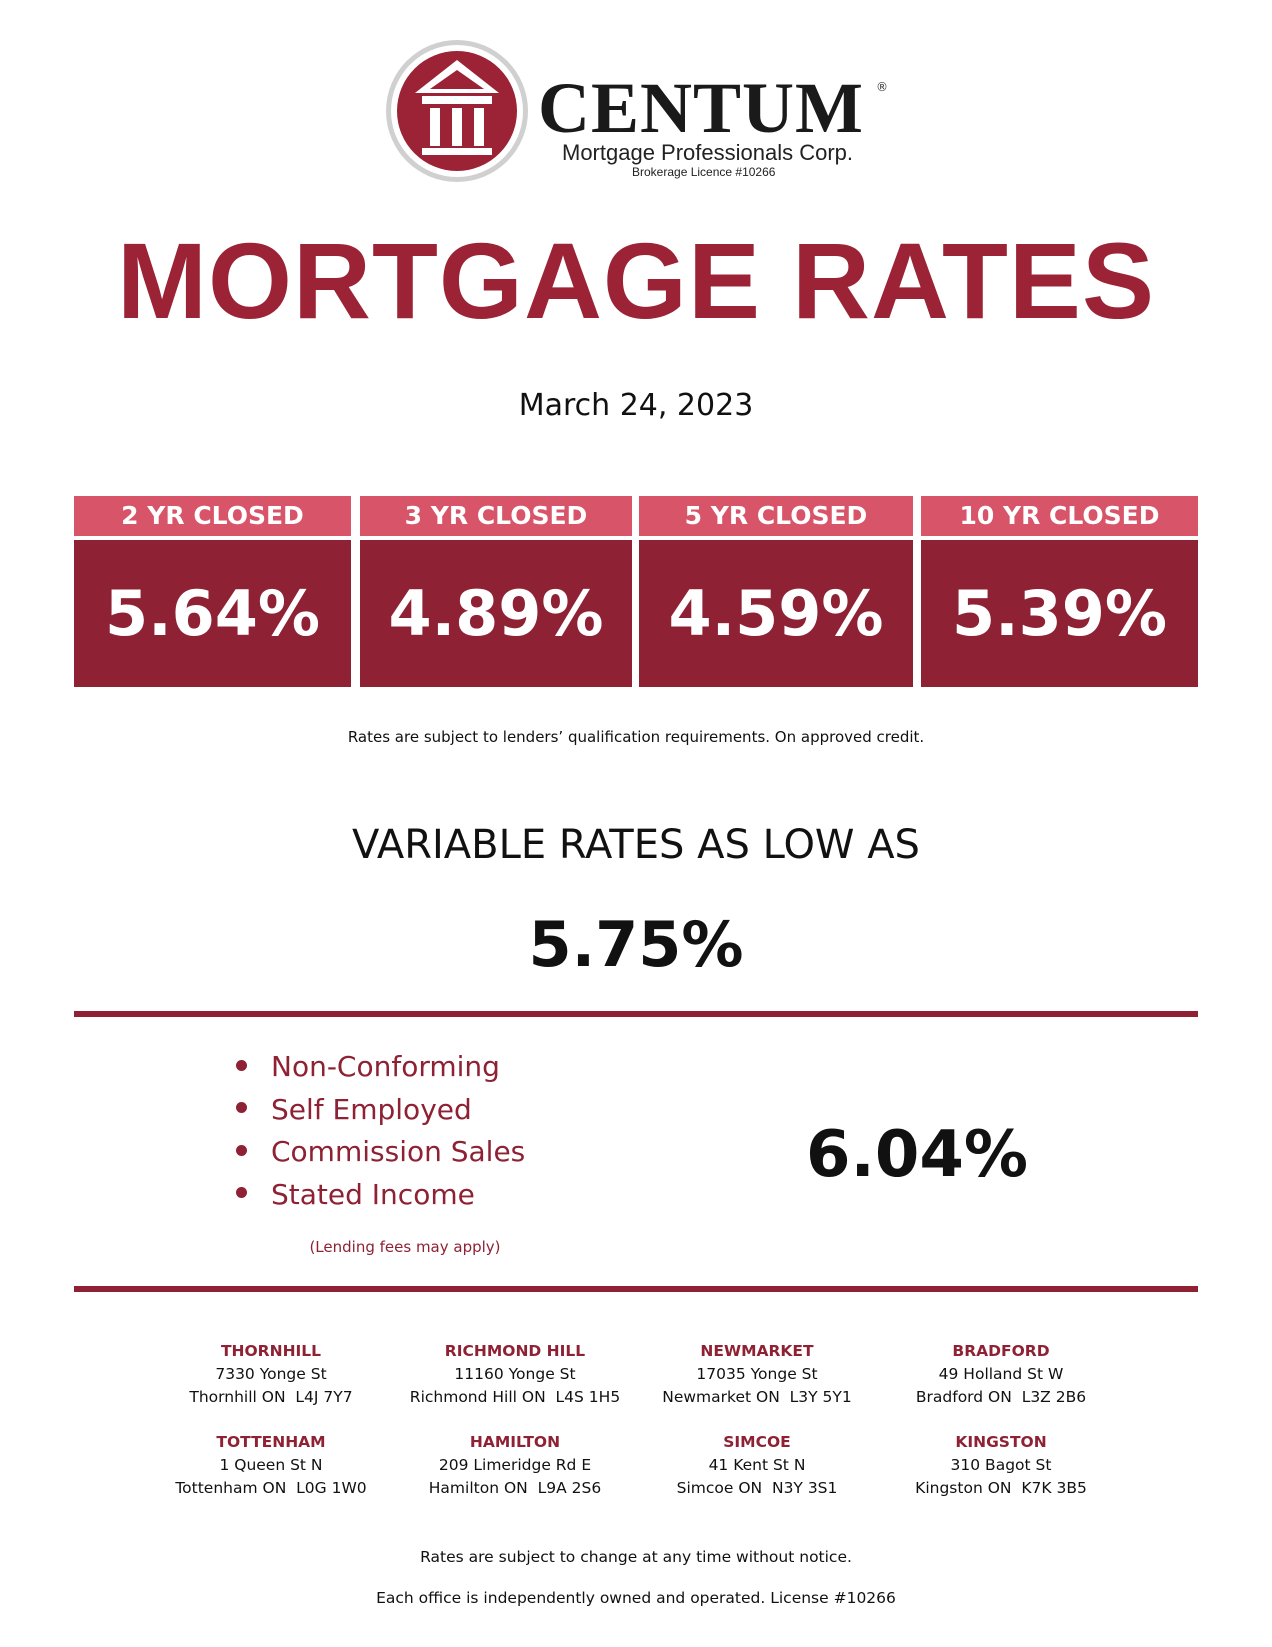 This screenshot has width=1272, height=1647. Describe the element at coordinates (515, 1488) in the screenshot. I see `office-city: Hamilton ON L9A 2S6` at that location.